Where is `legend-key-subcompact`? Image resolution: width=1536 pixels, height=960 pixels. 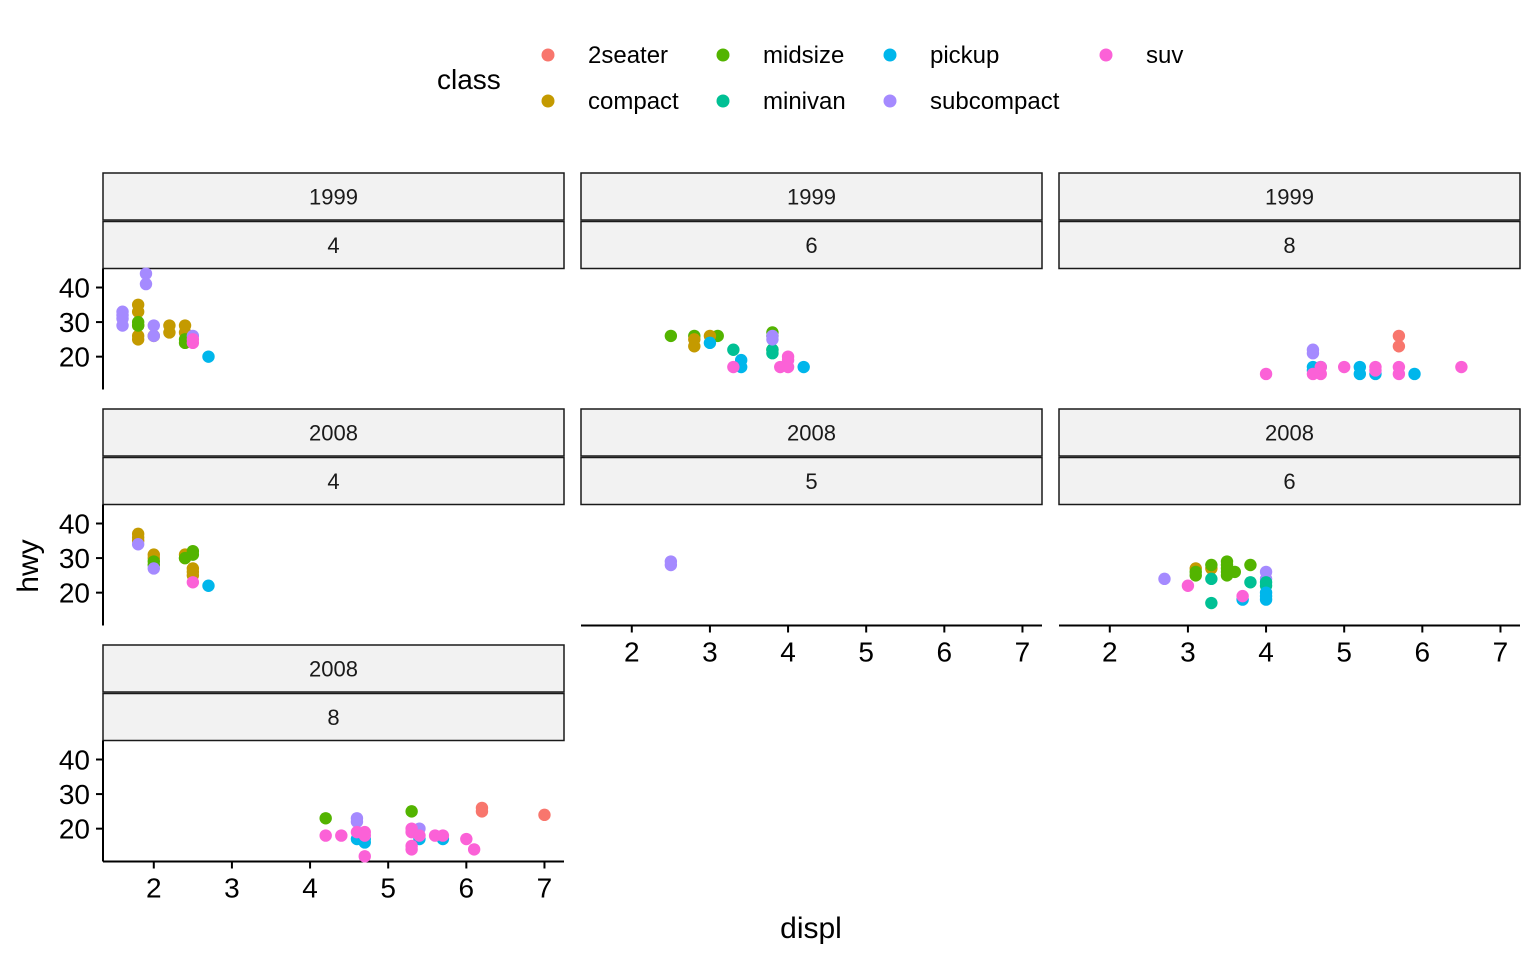 legend-key-subcompact is located at coordinates (890, 101).